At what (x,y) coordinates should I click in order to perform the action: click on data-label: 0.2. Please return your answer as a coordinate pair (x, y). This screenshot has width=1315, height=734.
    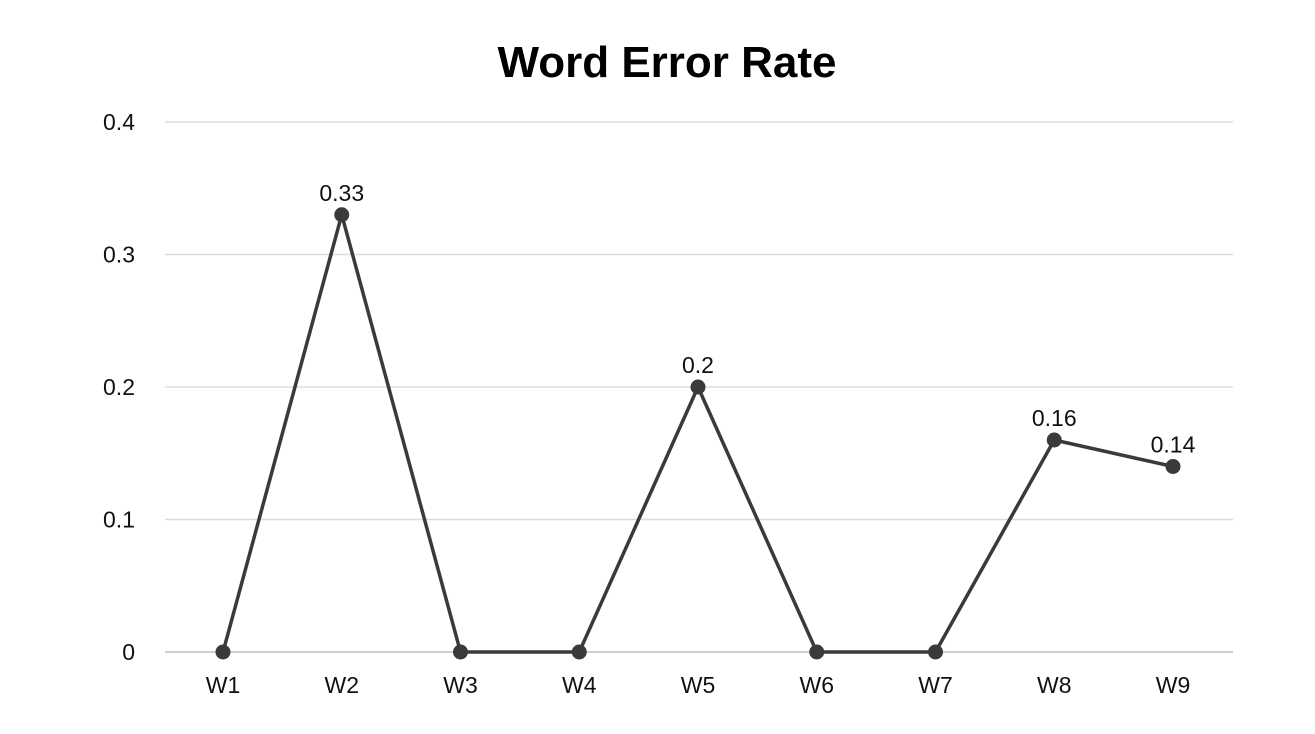
    Looking at the image, I should click on (698, 365).